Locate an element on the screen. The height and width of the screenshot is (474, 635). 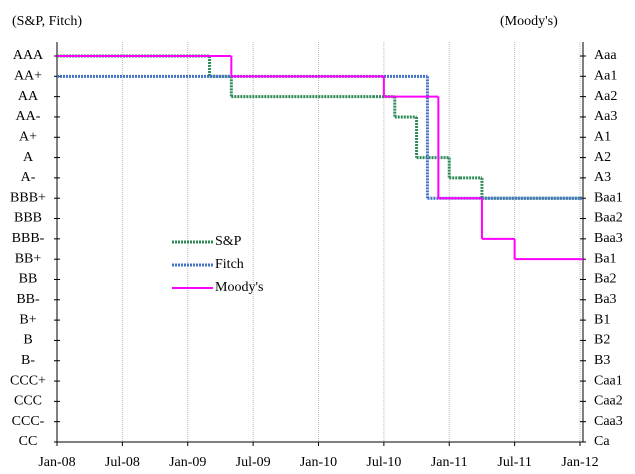
y2-tick-label: Baa1 is located at coordinates (608, 197).